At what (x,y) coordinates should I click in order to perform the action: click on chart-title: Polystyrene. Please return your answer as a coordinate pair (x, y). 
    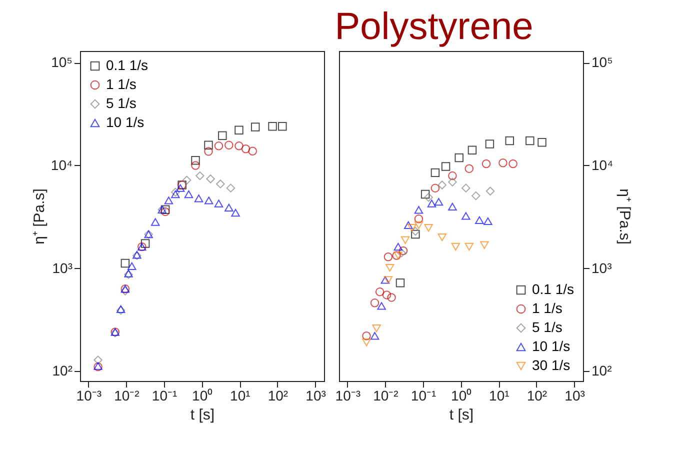
    Looking at the image, I should click on (434, 27).